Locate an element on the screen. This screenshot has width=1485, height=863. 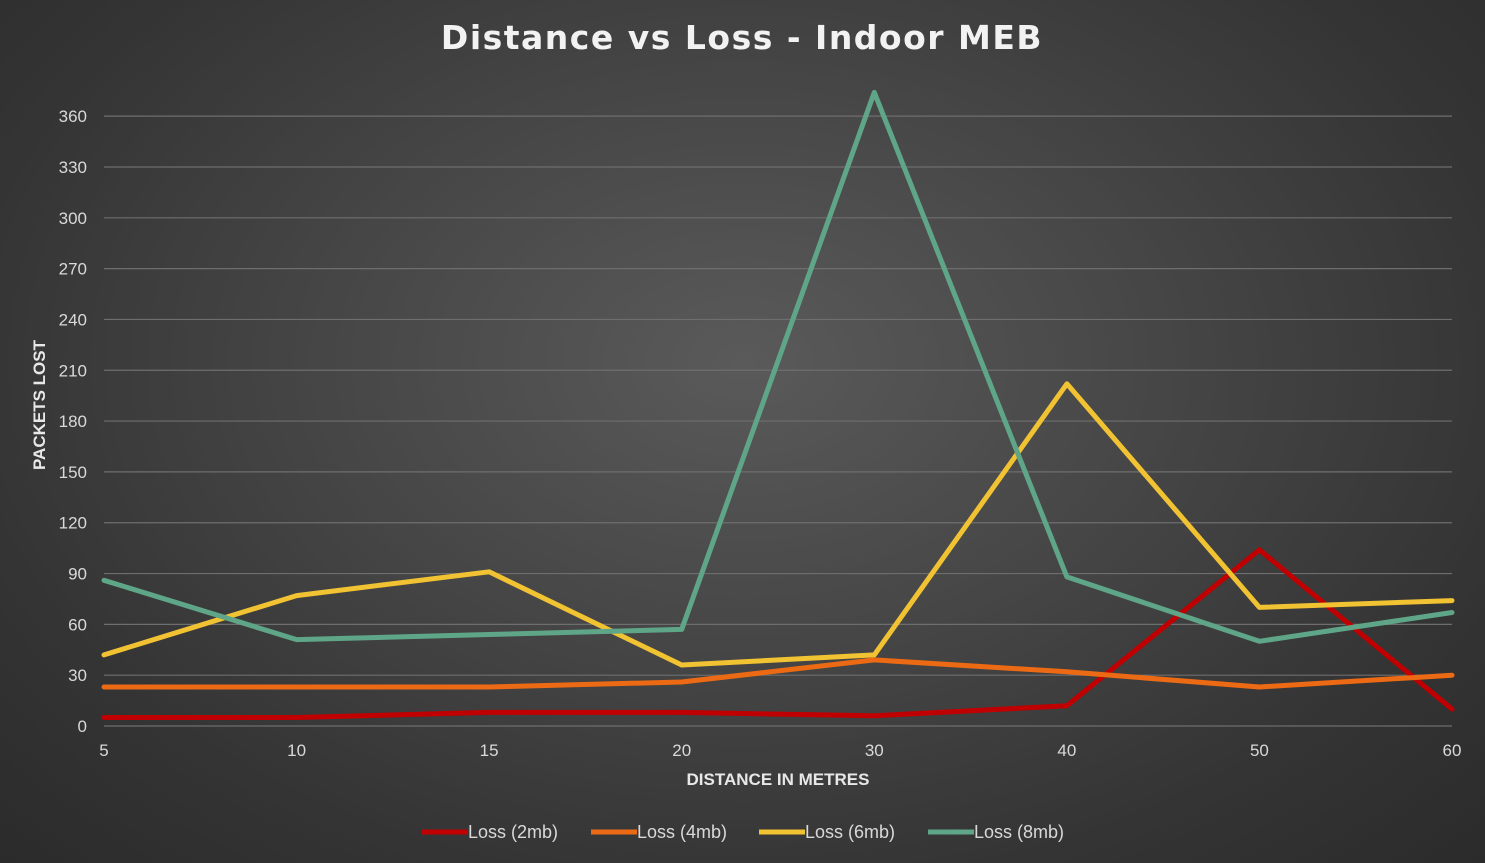
series-line is located at coordinates (778, 673).